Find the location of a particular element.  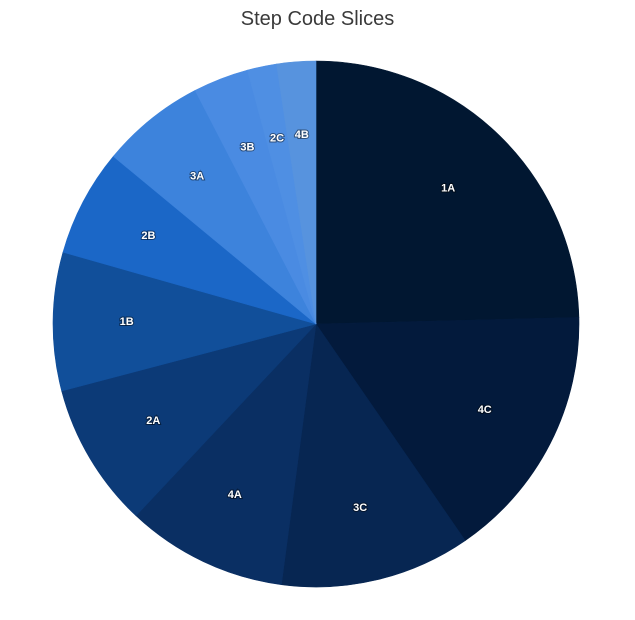

chart-title: Step Code Slices is located at coordinates (317, 19).